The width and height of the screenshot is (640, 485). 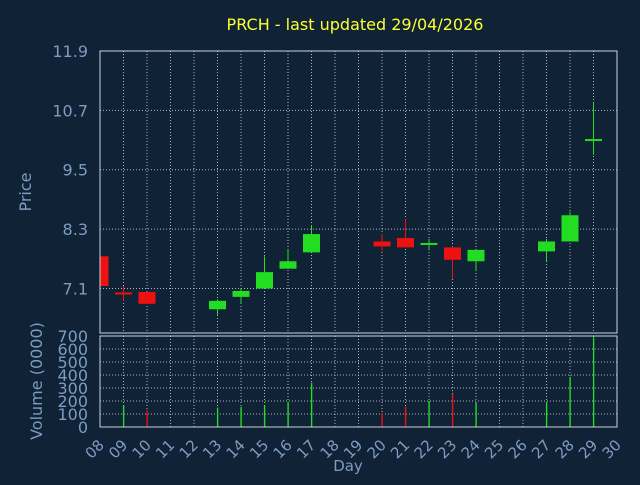 What do you see at coordinates (75, 288) in the screenshot?
I see `price-tick-label: 7.1` at bounding box center [75, 288].